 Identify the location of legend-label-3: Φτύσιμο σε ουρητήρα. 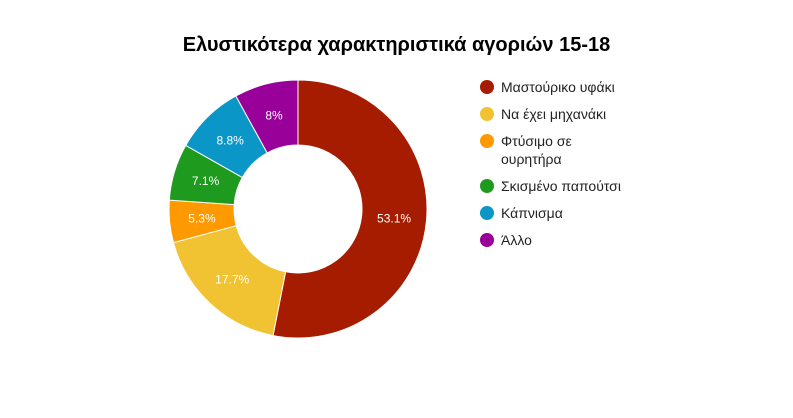
(536, 150).